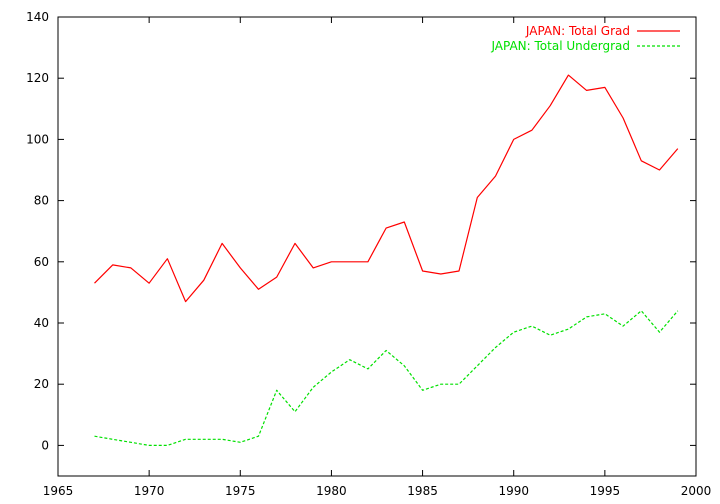  What do you see at coordinates (577, 31) in the screenshot?
I see `legend-label: JAPAN: Total Grad` at bounding box center [577, 31].